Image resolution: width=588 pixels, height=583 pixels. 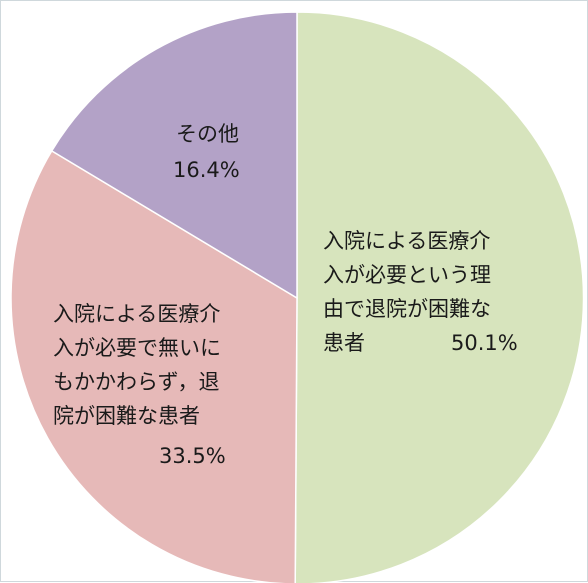 What do you see at coordinates (407, 309) in the screenshot?
I see `slice-label-line: 由で退院が困難な` at bounding box center [407, 309].